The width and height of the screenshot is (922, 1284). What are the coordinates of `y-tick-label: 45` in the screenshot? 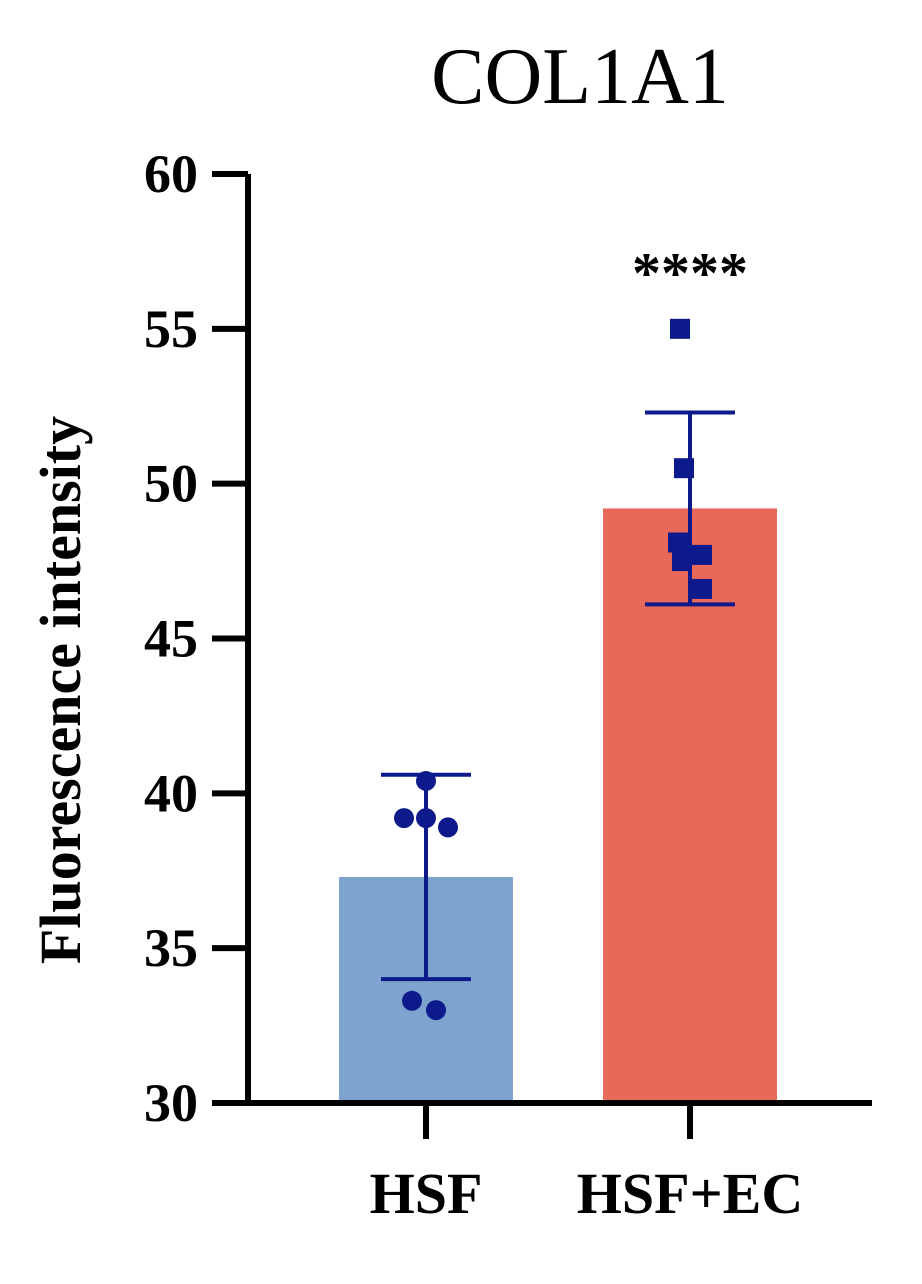 It's located at (171, 639).